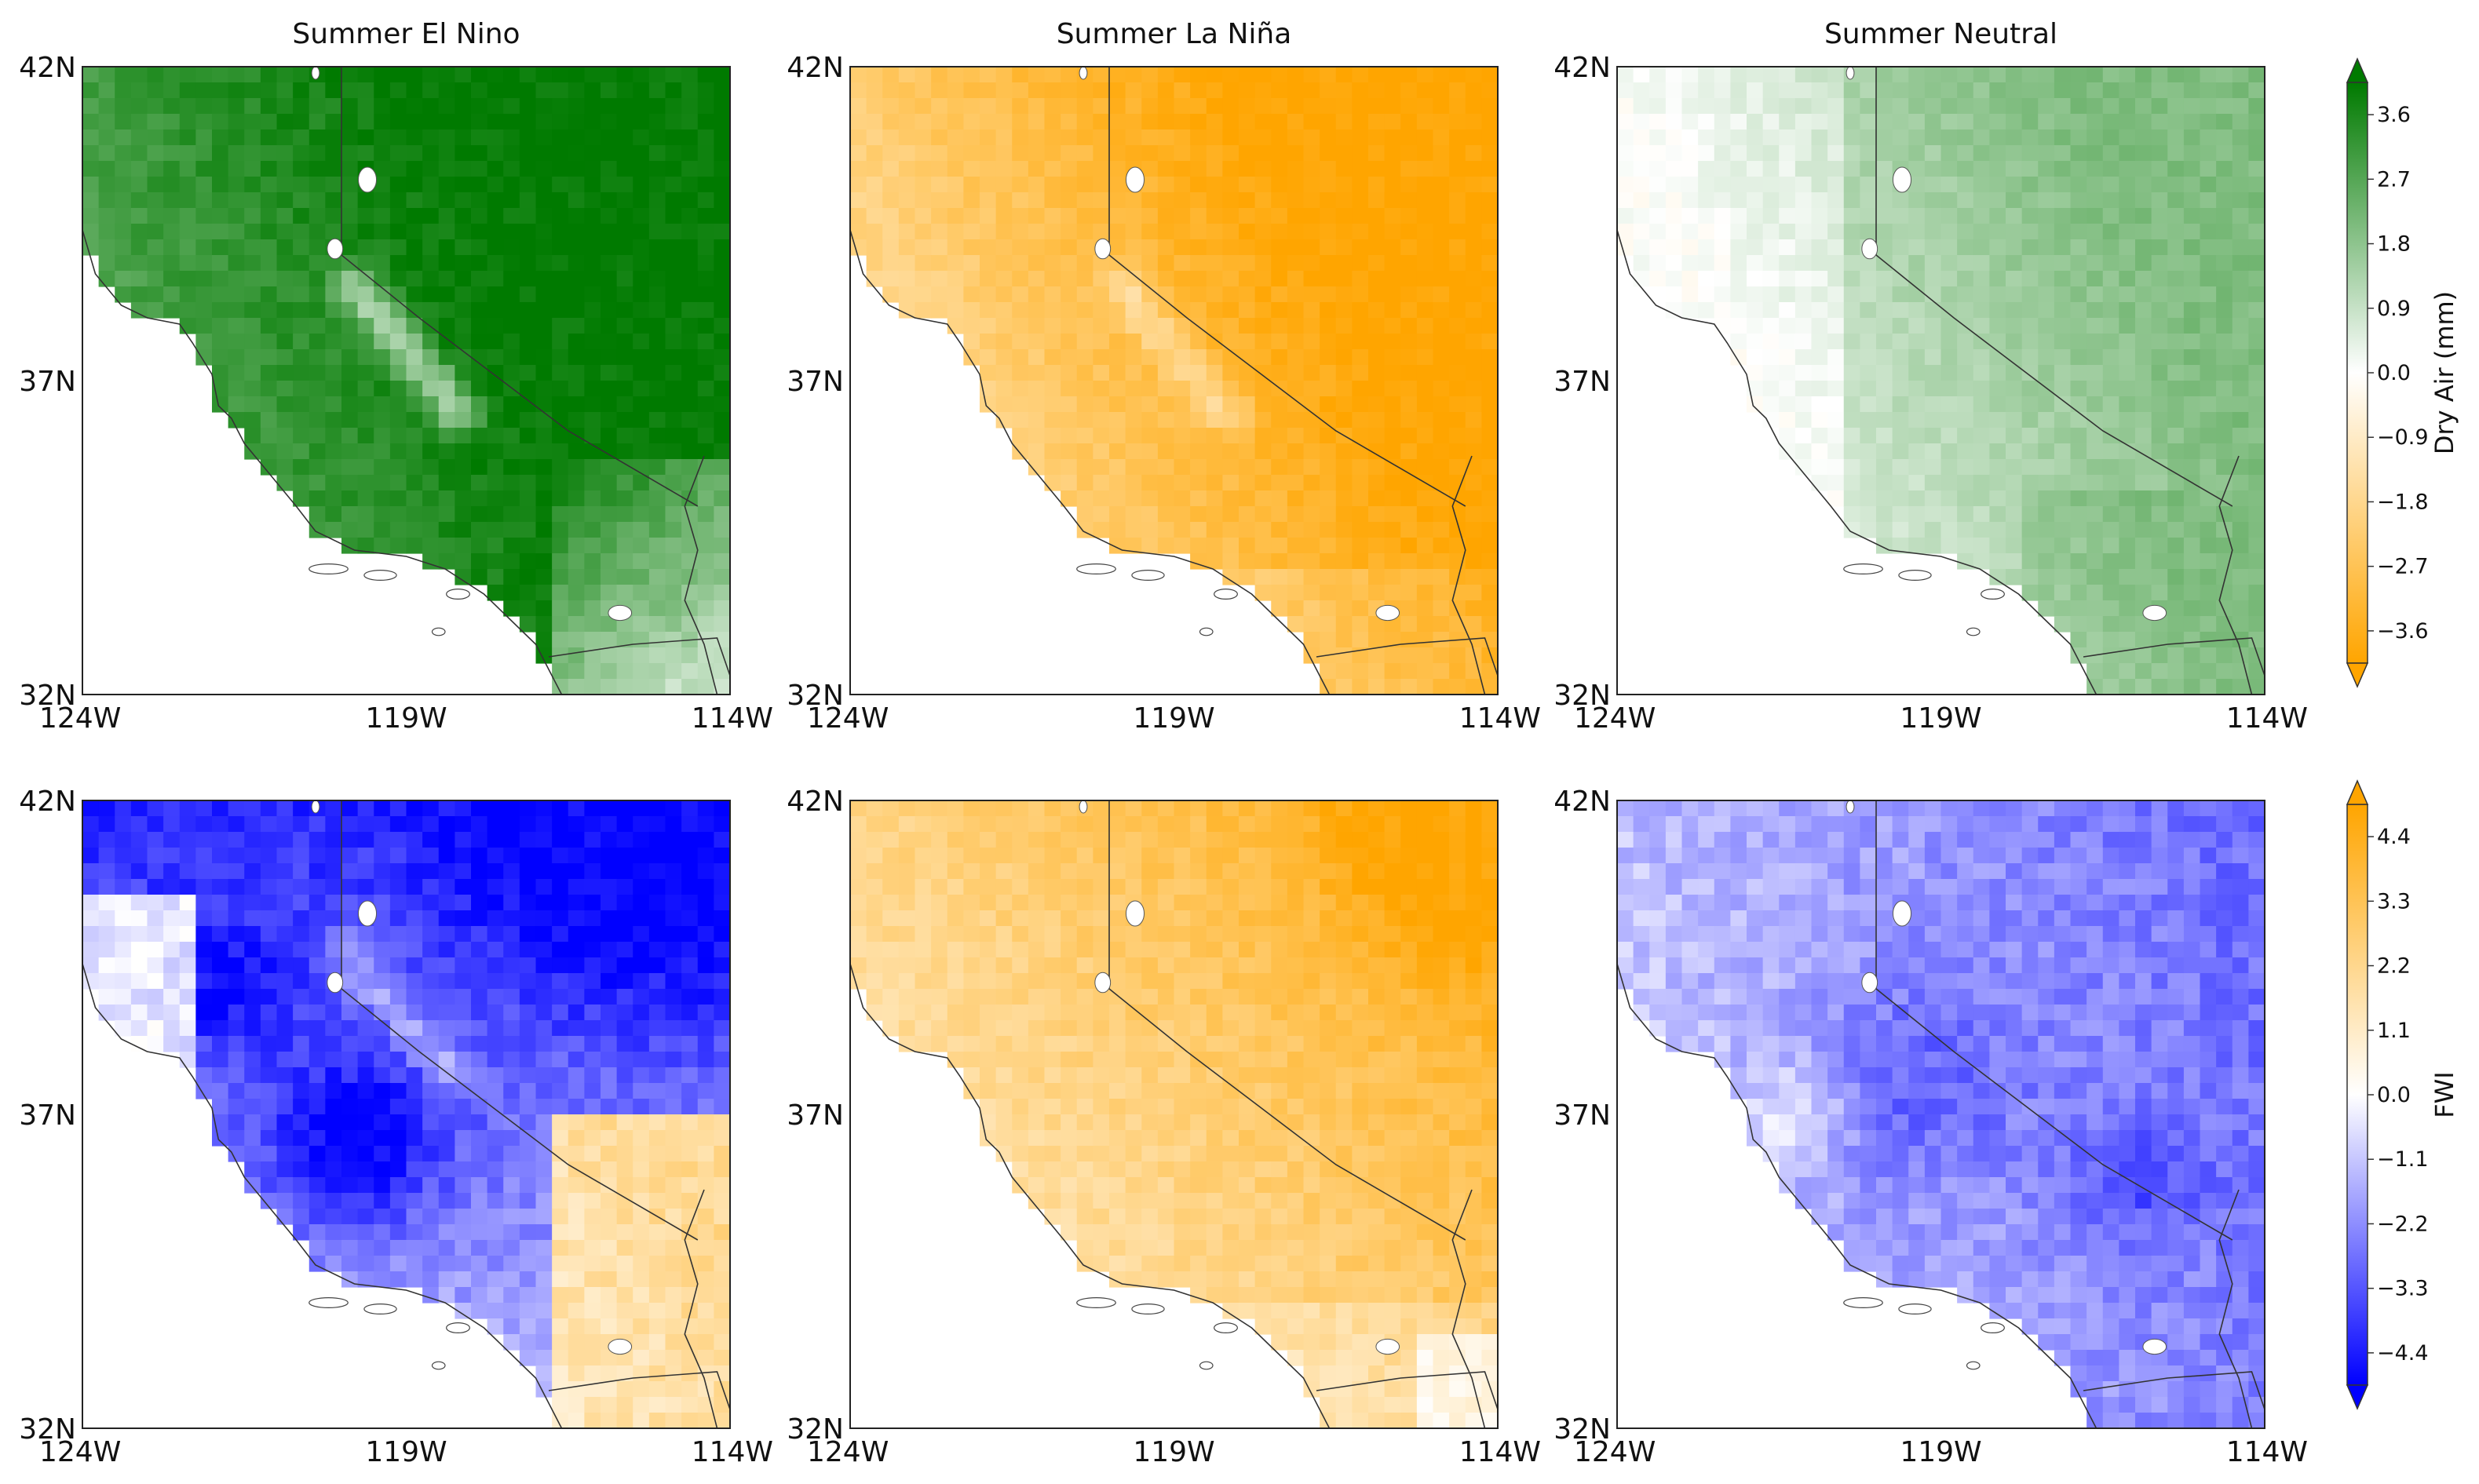 This screenshot has height=1484, width=2479. I want to click on lon-tick-label: 124W, so click(1615, 718).